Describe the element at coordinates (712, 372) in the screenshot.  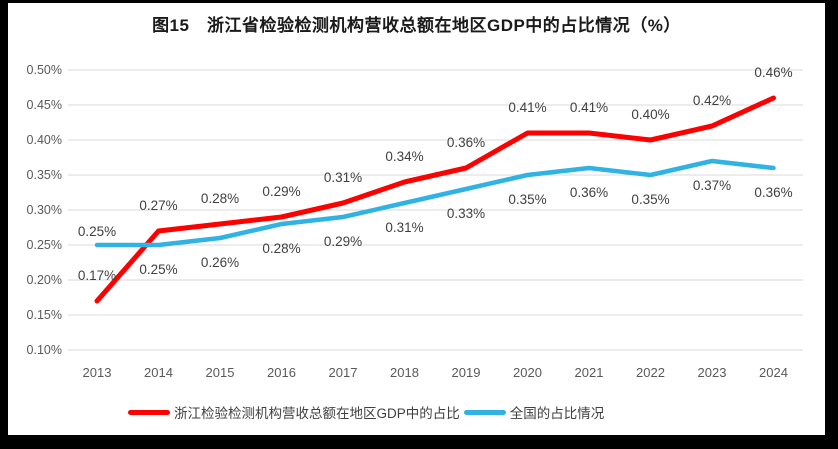
I see `x-axis-label: 2023` at that location.